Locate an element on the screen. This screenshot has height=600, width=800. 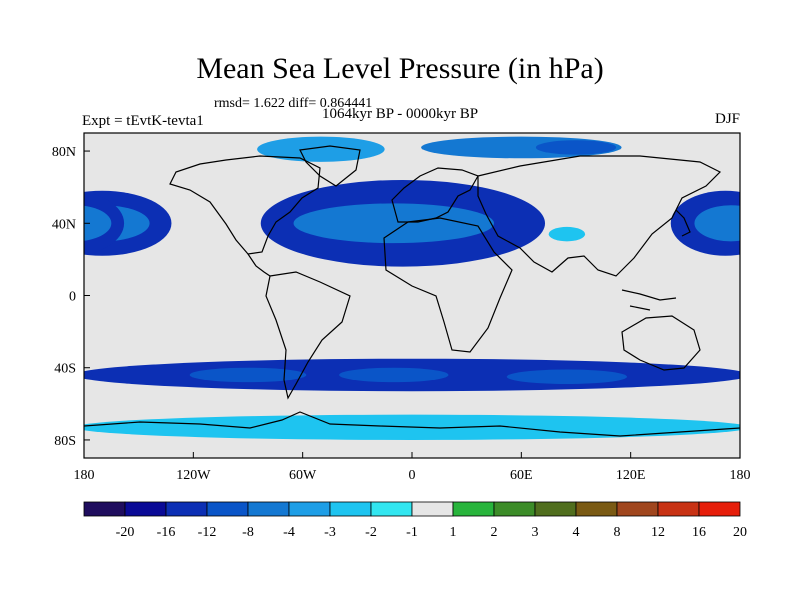
colorbar-label: 2 is located at coordinates (494, 532).